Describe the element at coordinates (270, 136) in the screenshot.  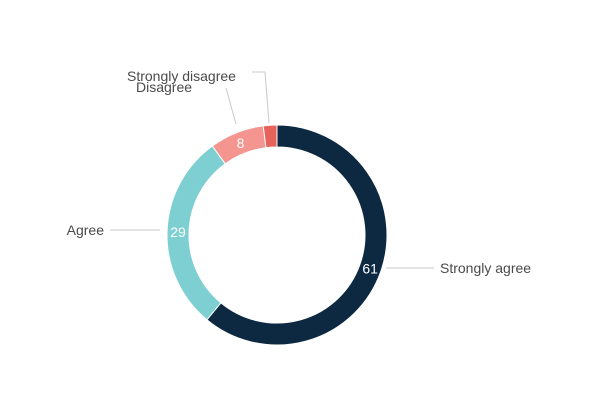
I see `slice-strongly-disagree` at that location.